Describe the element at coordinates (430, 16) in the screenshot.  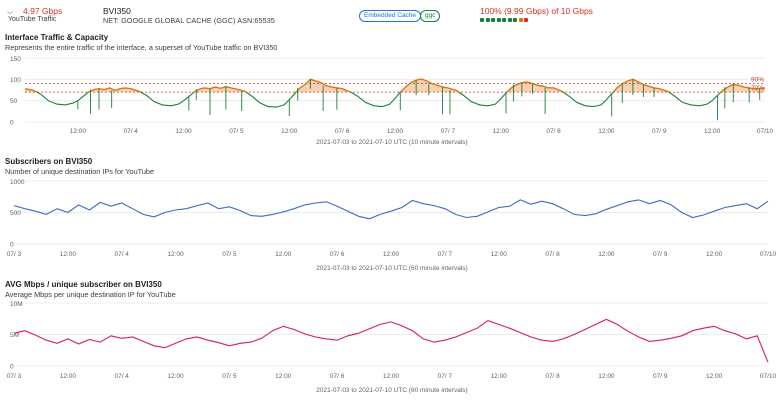
I see `ggc-chip: ggc` at that location.